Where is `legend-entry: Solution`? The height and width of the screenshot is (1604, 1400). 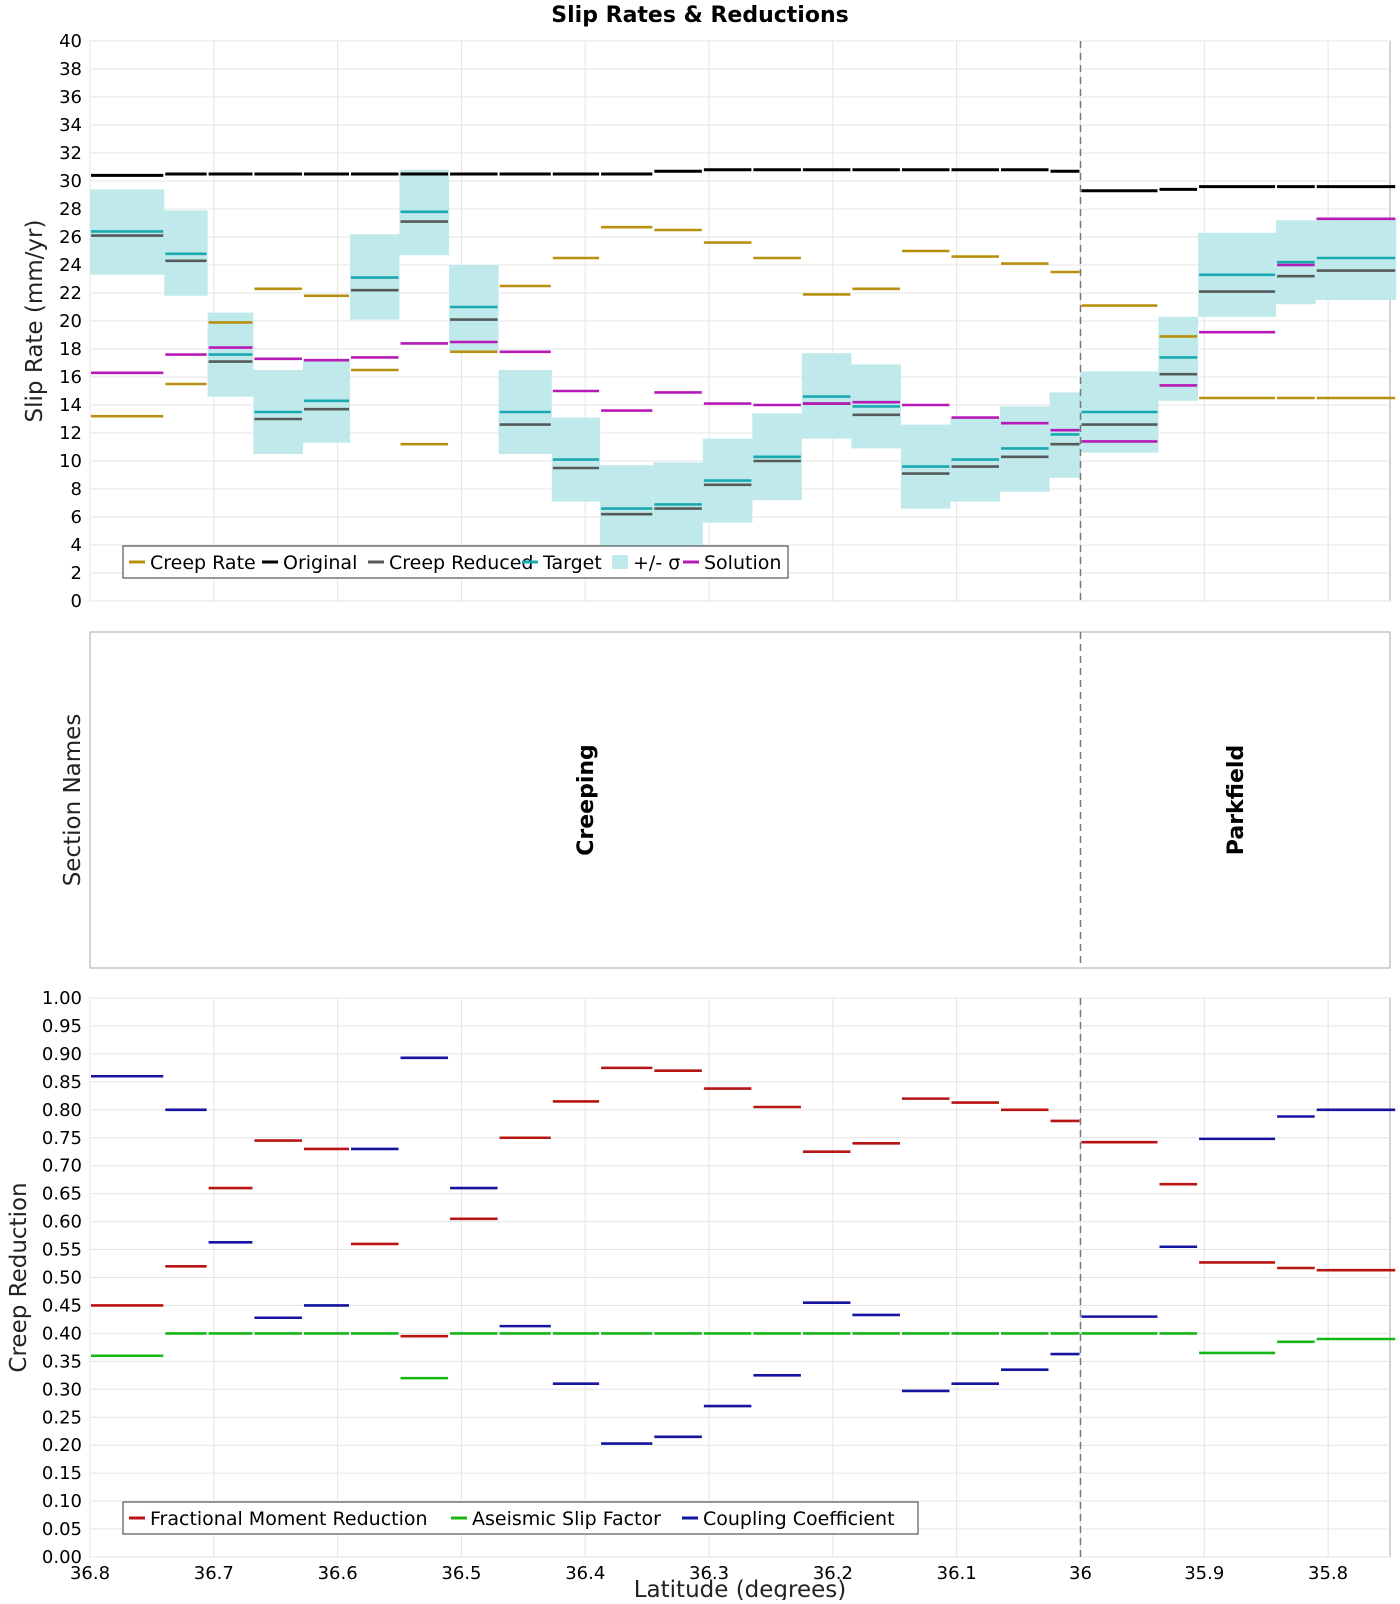 legend-entry: Solution is located at coordinates (742, 563).